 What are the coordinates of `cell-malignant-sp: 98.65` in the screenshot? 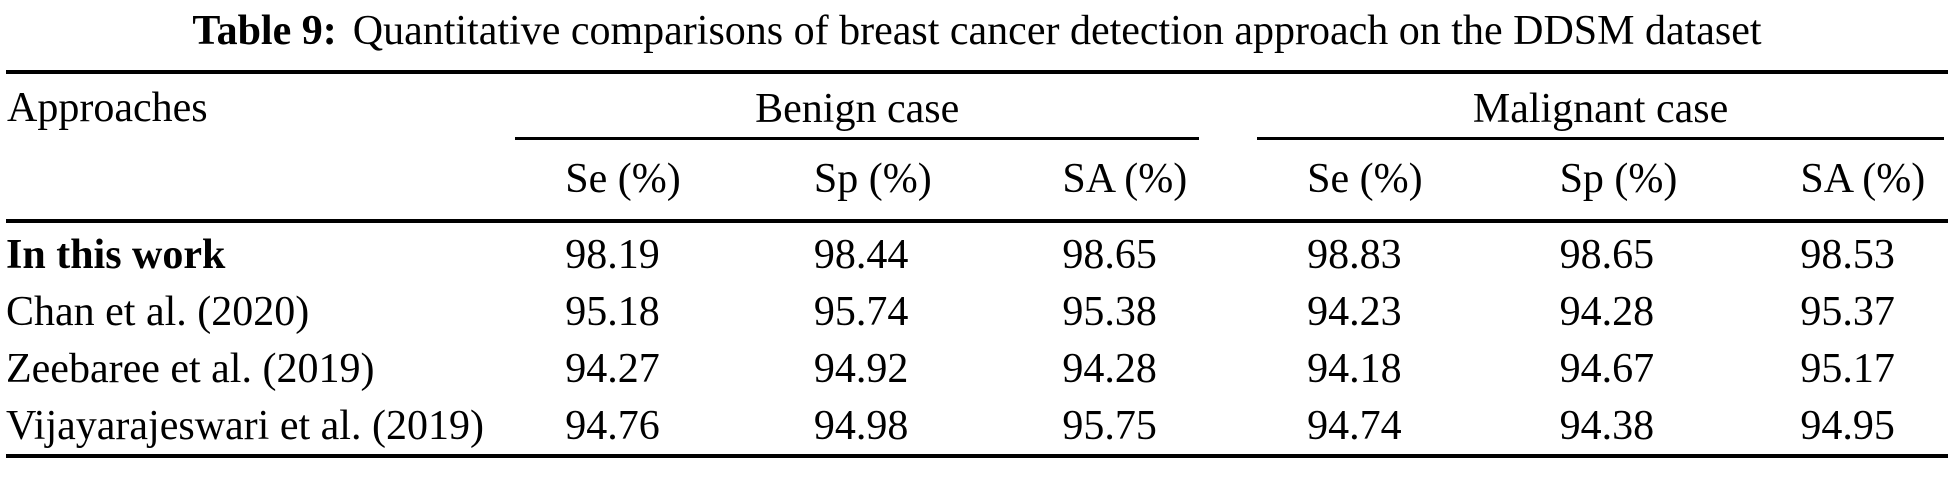 It's located at (1607, 255).